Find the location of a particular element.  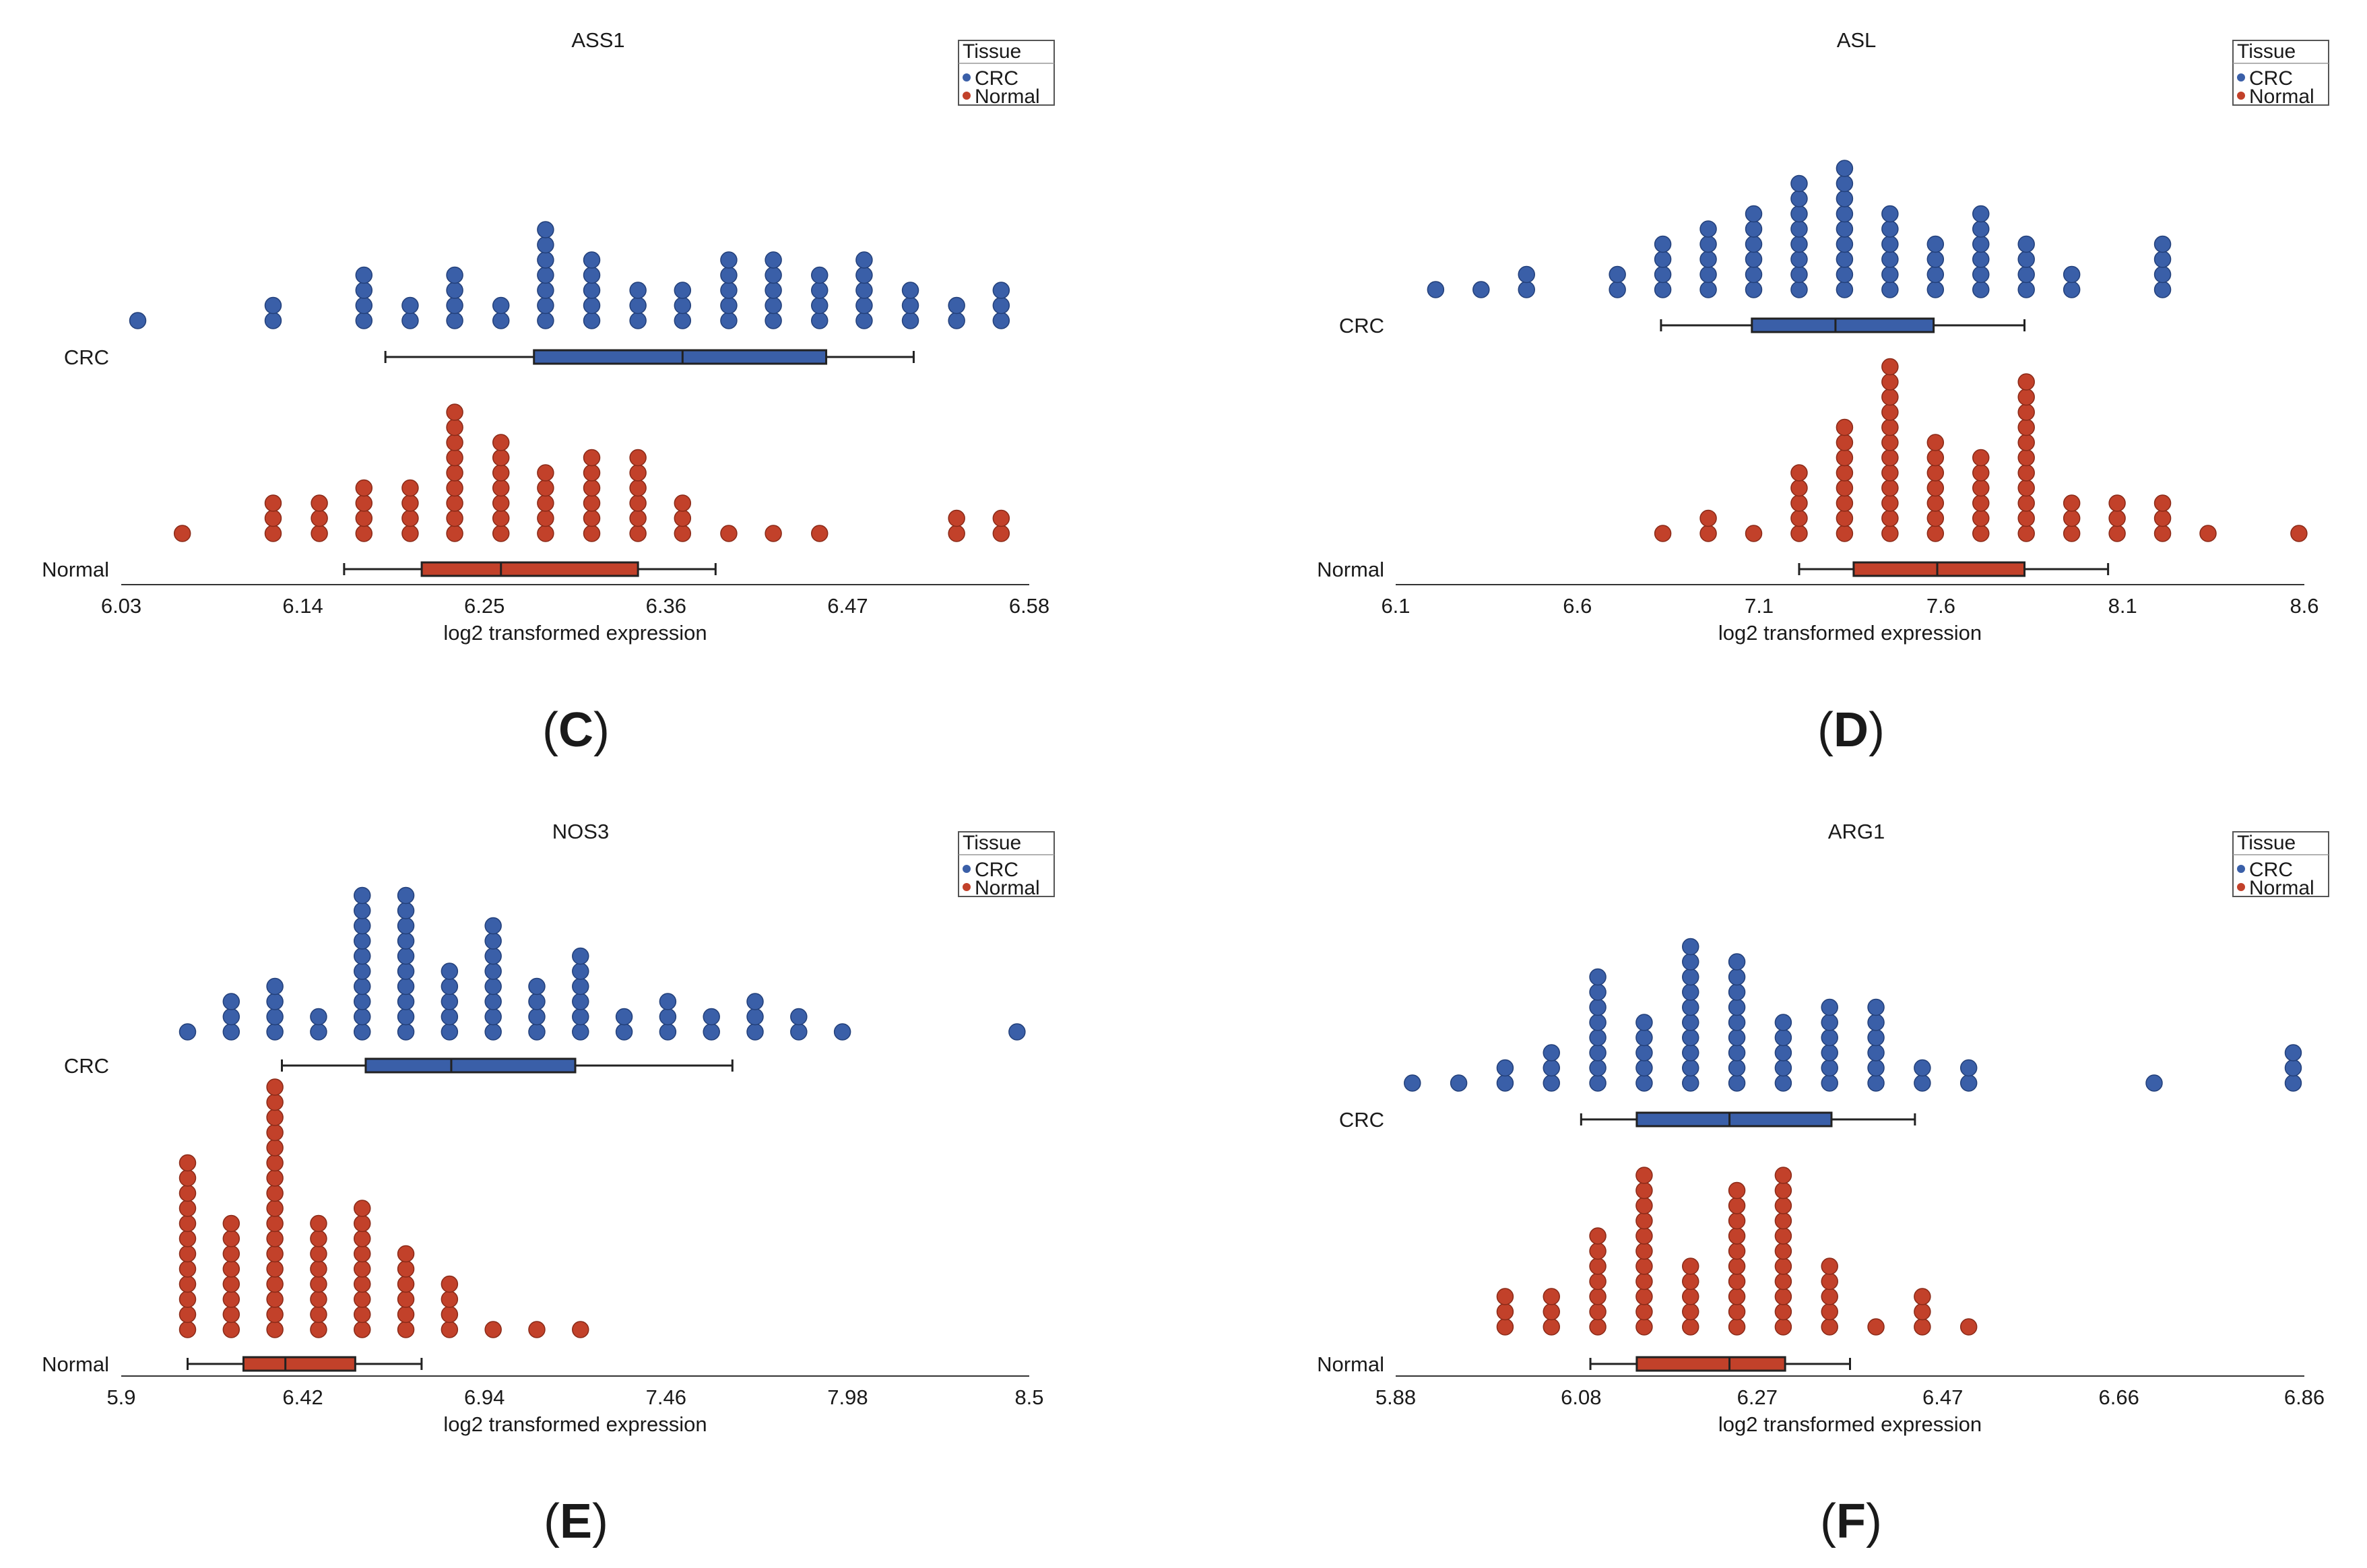

x-tick-label: 6.47 is located at coordinates (847, 606).